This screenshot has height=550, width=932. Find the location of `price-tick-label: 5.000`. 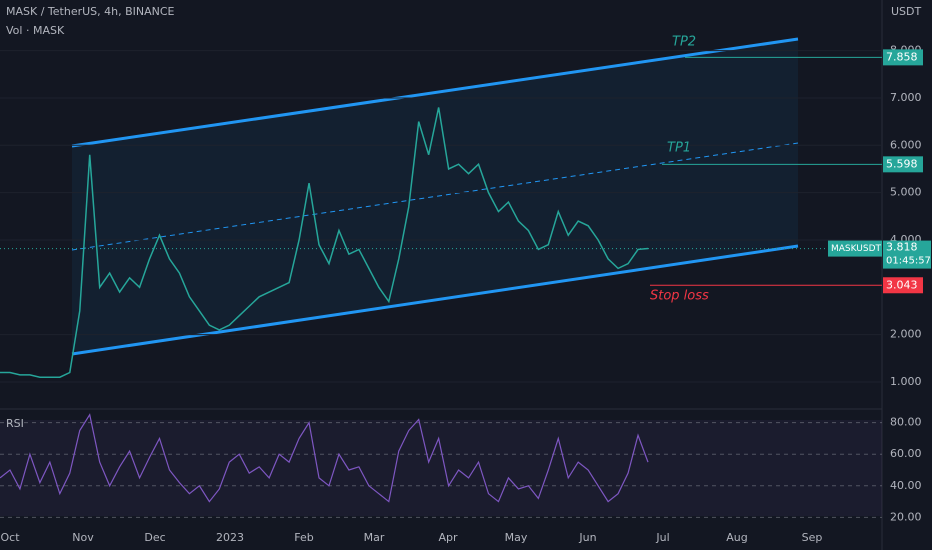

price-tick-label: 5.000 is located at coordinates (906, 192).